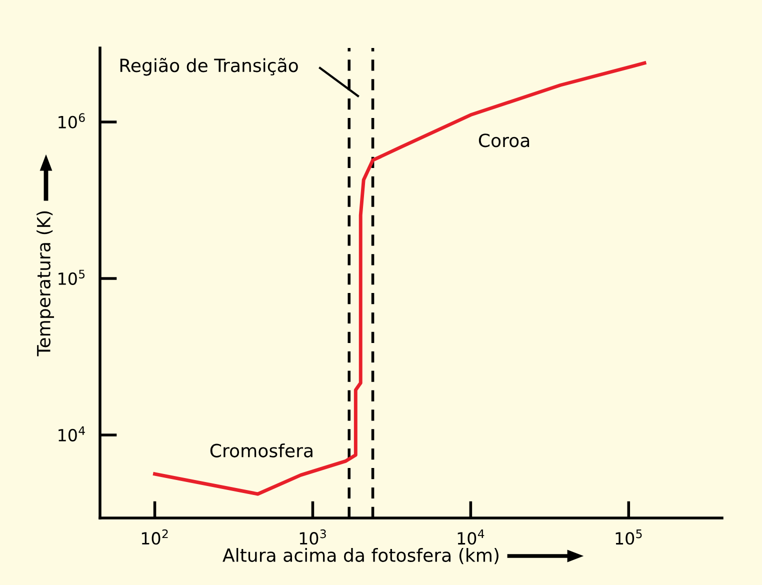  Describe the element at coordinates (155, 537) in the screenshot. I see `x-tick-label: 10$^{2}$` at that location.